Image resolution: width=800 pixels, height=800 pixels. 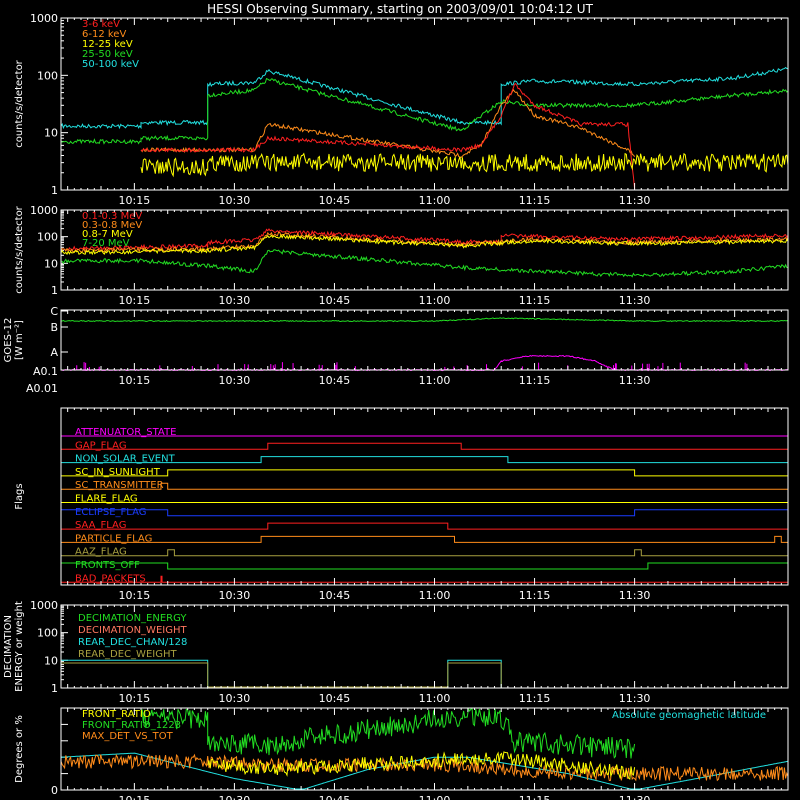 I want to click on low-energy-series-3-6-kev, so click(x=388, y=136).